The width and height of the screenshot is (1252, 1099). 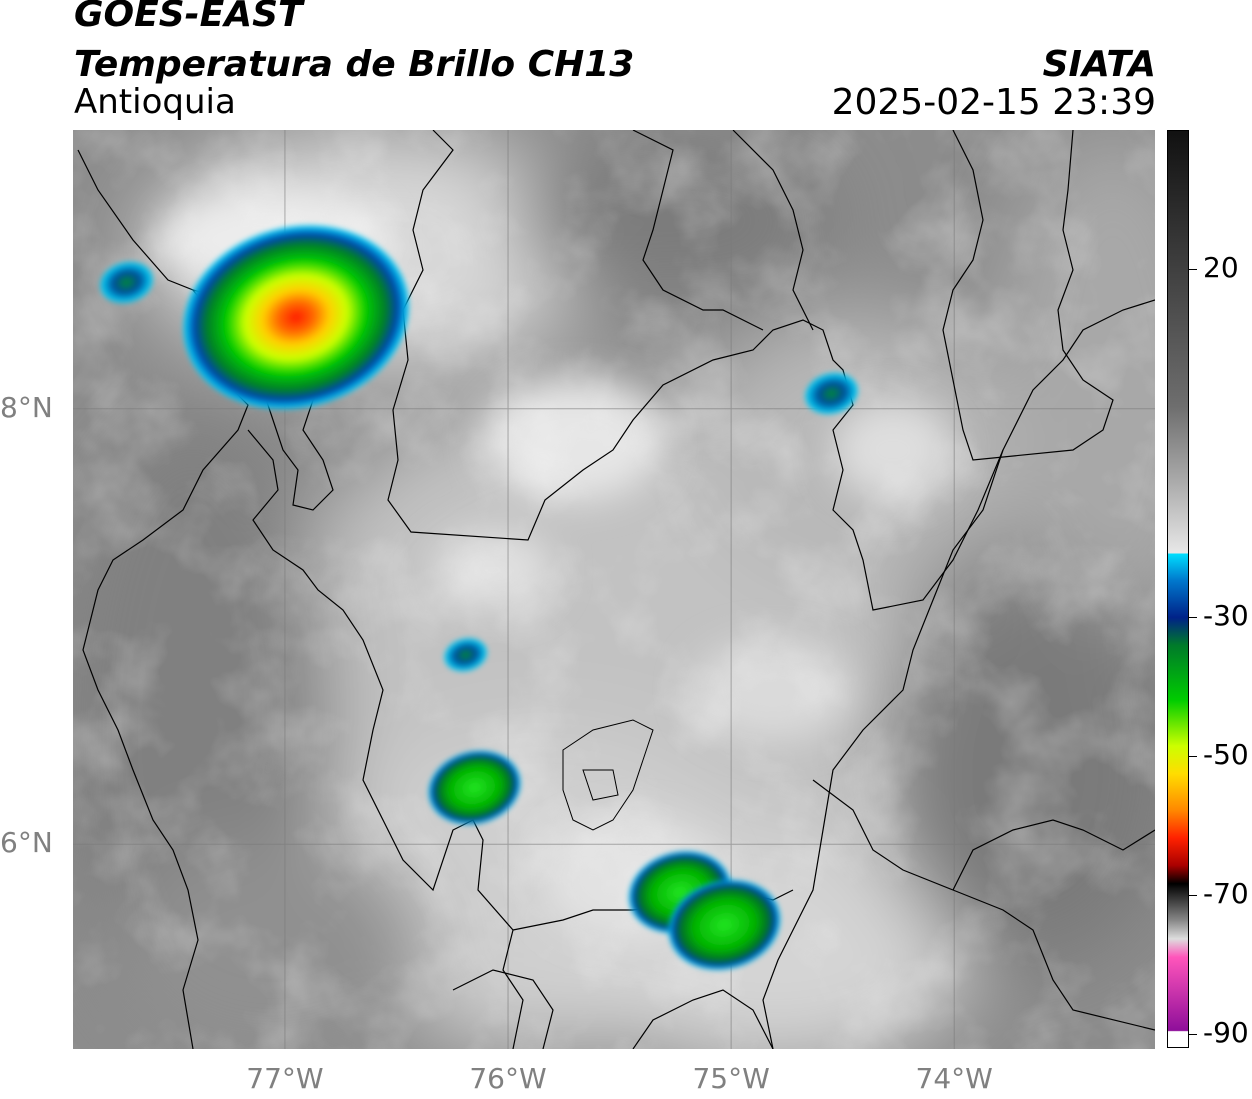 I want to click on border-cordoba-sucre, so click(x=698, y=230).